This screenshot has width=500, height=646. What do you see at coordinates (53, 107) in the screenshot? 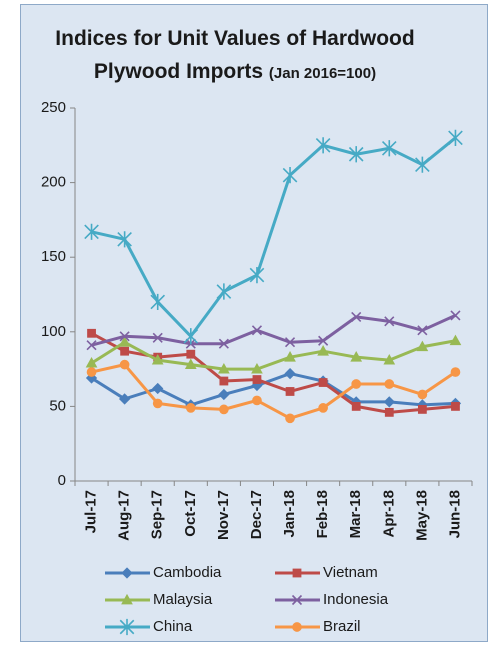
I see `y-tick-label: 250` at bounding box center [53, 107].